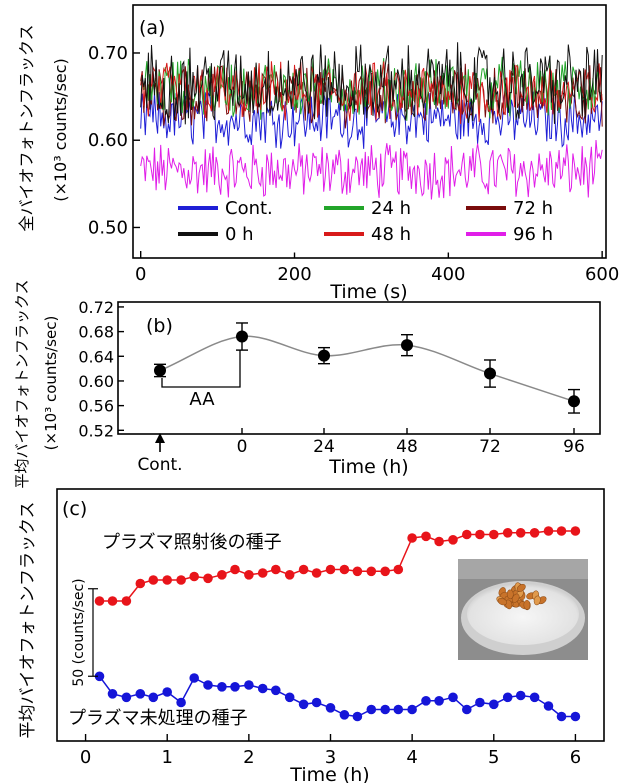  Describe the element at coordinates (22, 383) in the screenshot. I see `chart-b-y-axis-label: 平均バイオフォトンフラックス` at that location.